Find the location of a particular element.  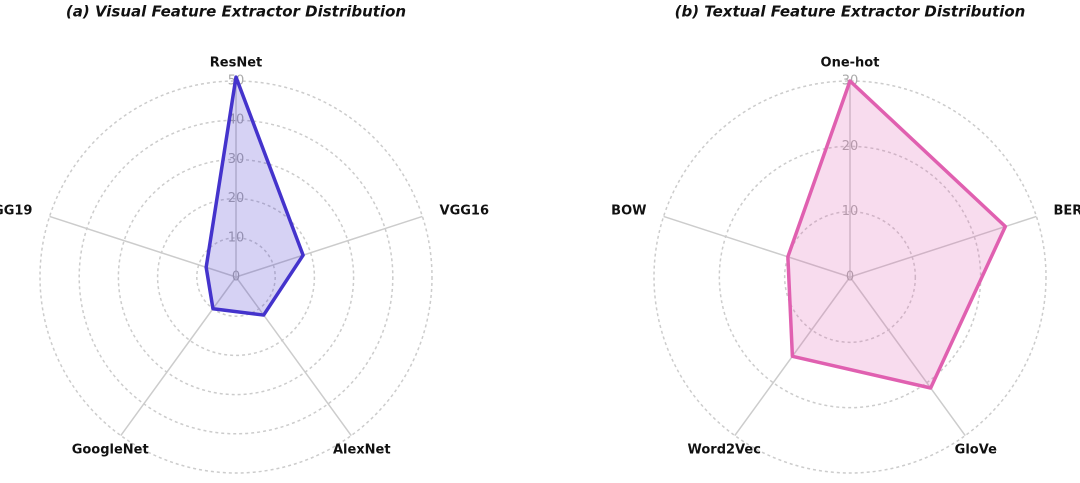

category-label: VGG16 is located at coordinates (465, 210).